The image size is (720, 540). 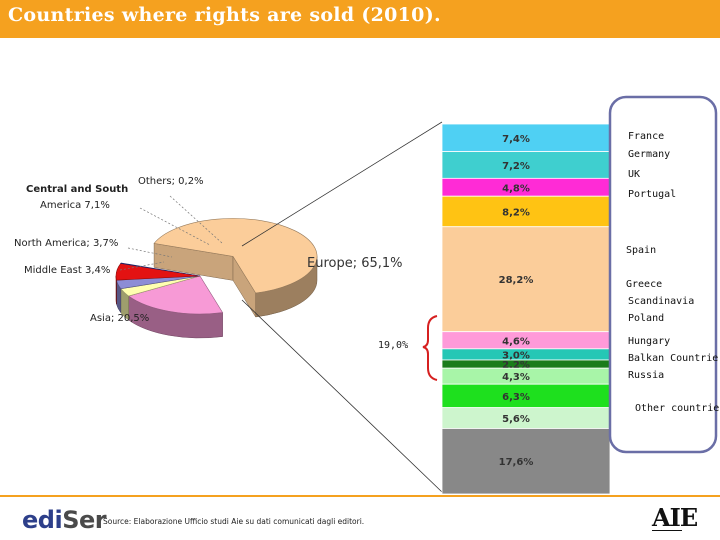 I want to click on country-label-portugal: Portugal, so click(x=652, y=194).